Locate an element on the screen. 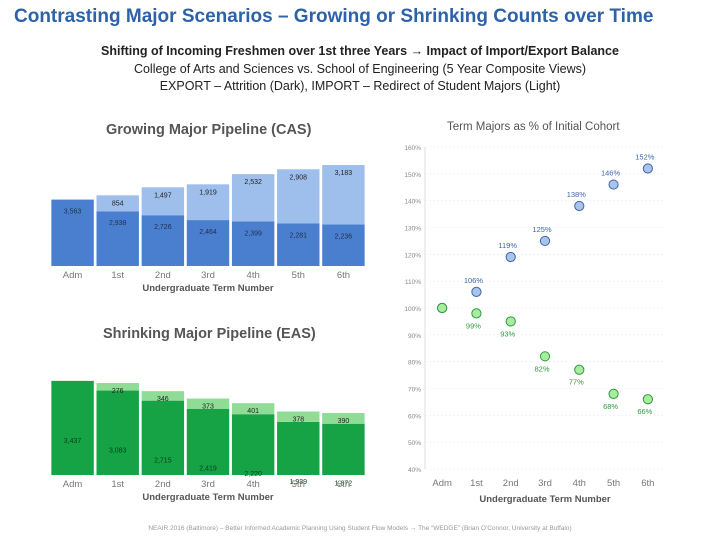 This screenshot has width=720, height=540. pct-ytick-11: 150% is located at coordinates (412, 175).